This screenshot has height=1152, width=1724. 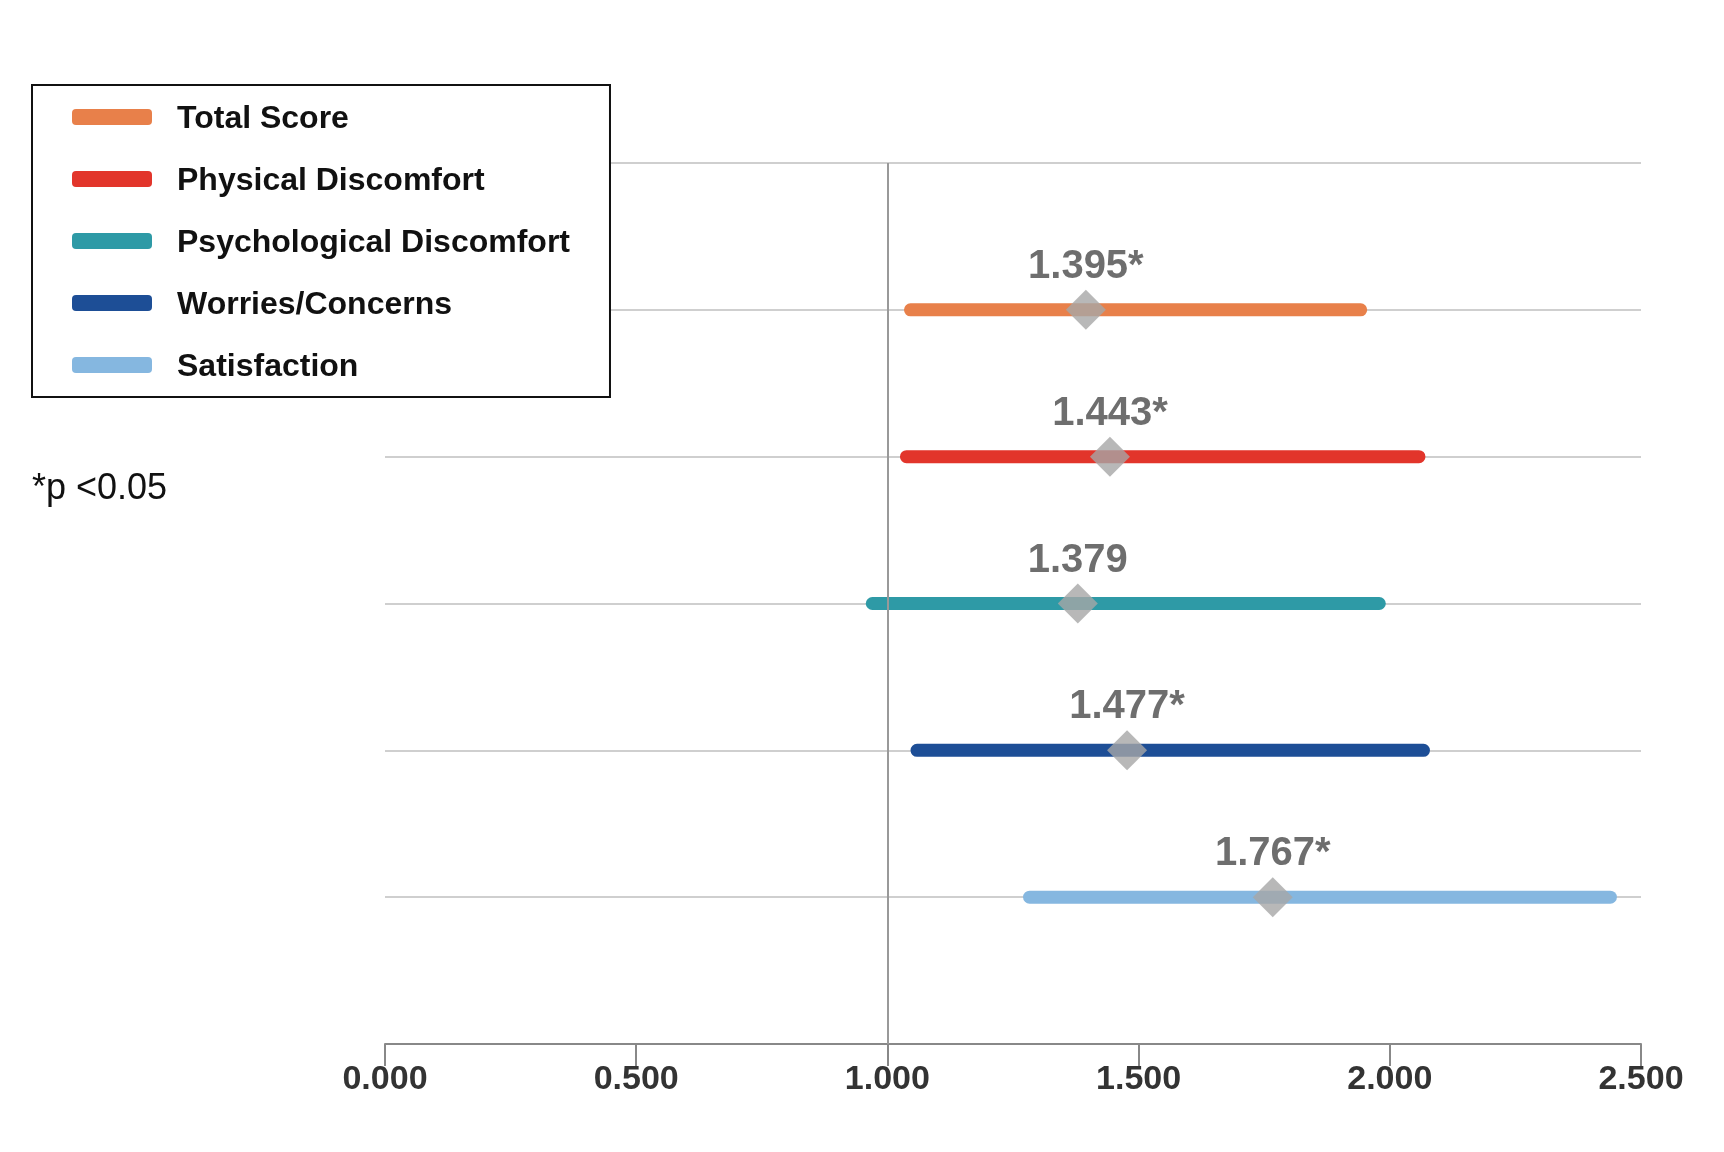 What do you see at coordinates (385, 1077) in the screenshot?
I see `x-tick-label: 0.000` at bounding box center [385, 1077].